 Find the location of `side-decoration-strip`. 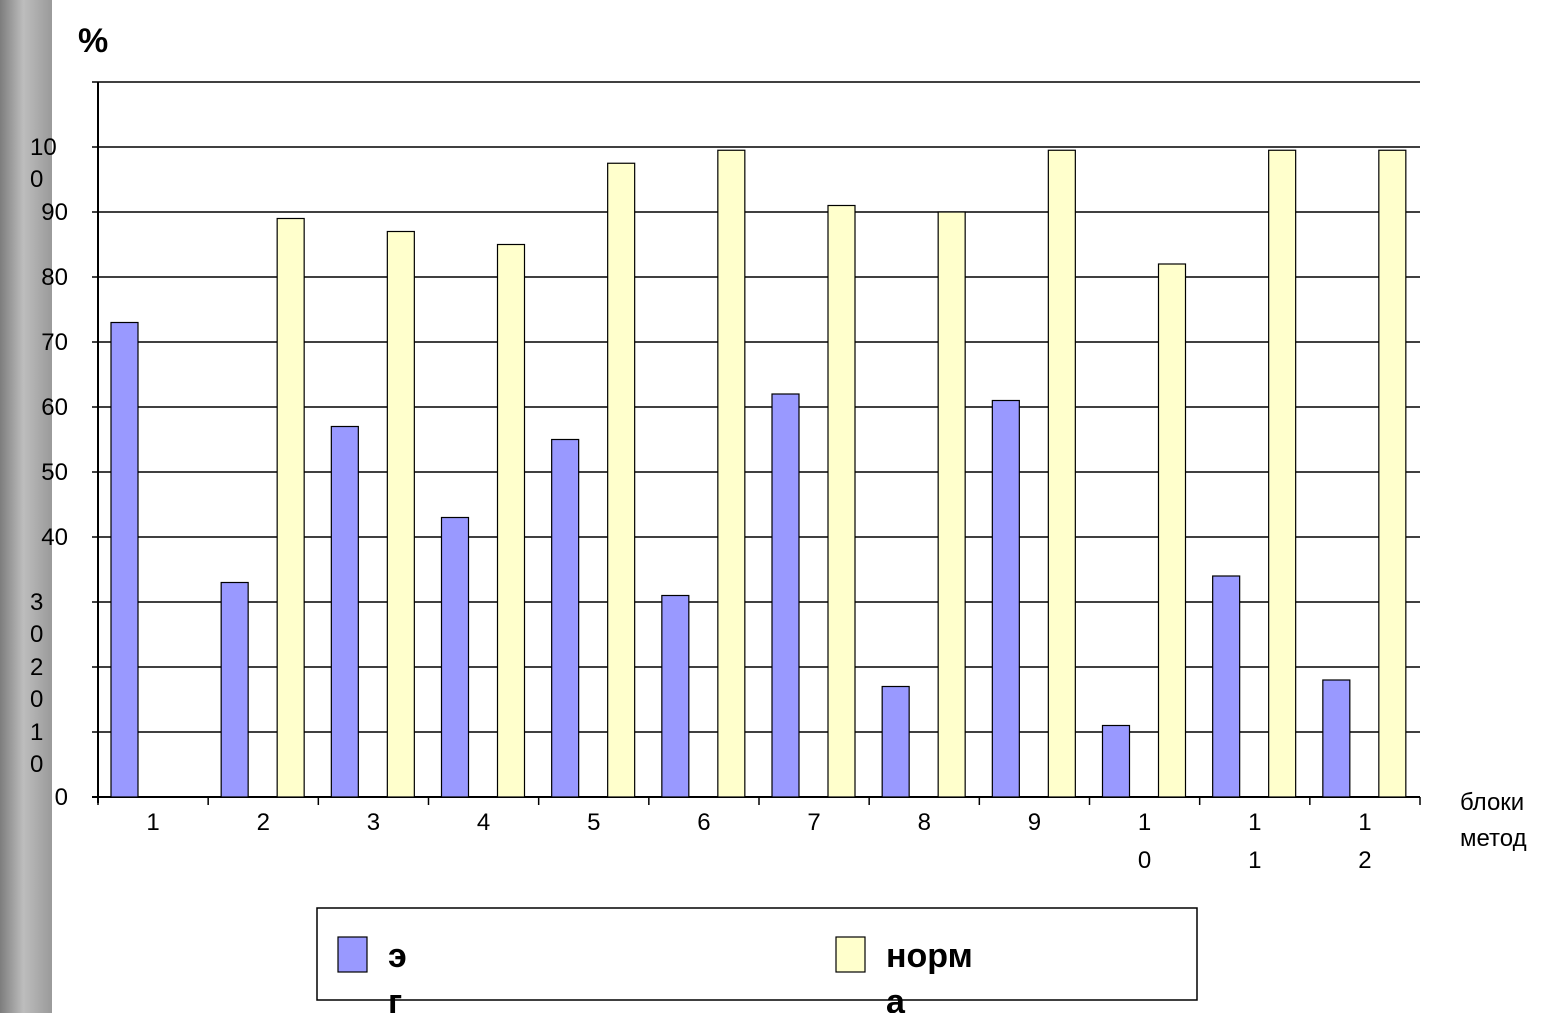

side-decoration-strip is located at coordinates (26, 506).